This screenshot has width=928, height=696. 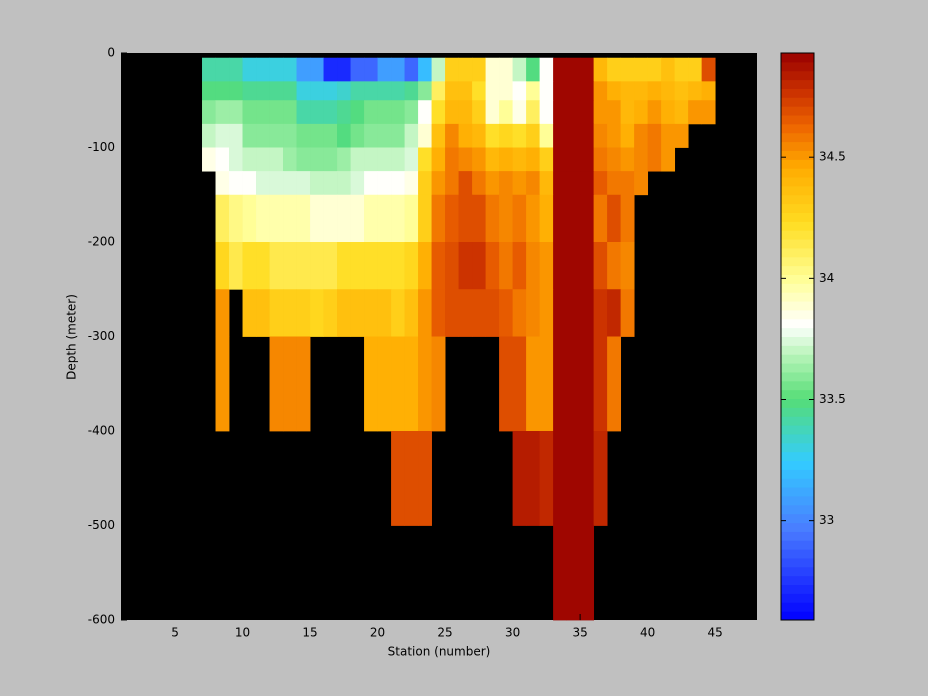 What do you see at coordinates (647, 633) in the screenshot?
I see `x-tick-label: 40` at bounding box center [647, 633].